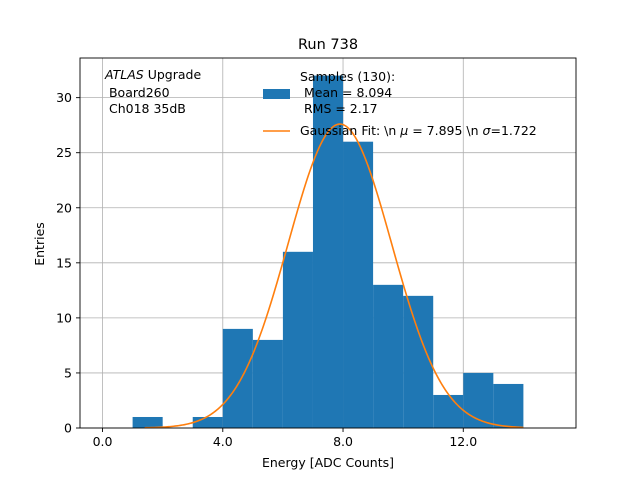  I want to click on x-tick-label: 4.0, so click(223, 441).